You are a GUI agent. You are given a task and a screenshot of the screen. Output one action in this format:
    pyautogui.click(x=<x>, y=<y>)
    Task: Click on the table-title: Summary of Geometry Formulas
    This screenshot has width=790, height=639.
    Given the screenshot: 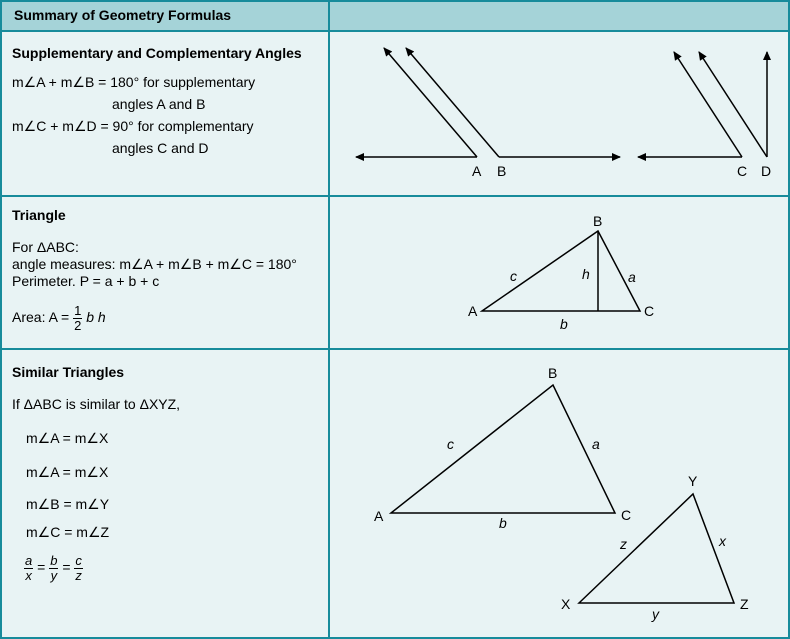 What is the action you would take?
    pyautogui.click(x=123, y=15)
    